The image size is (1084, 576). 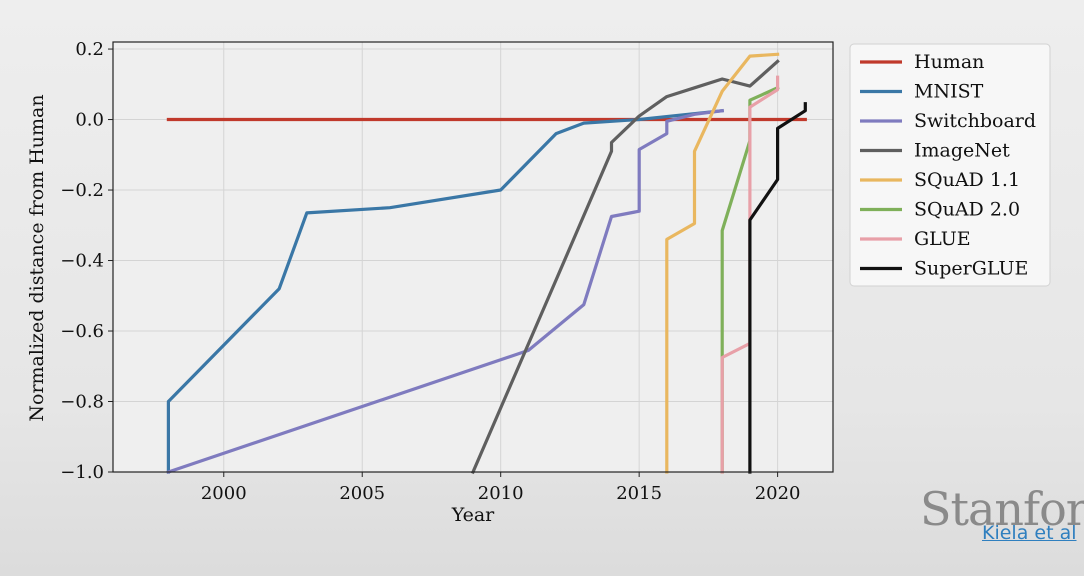 I want to click on y-tick-label: 0.0, so click(x=89, y=120).